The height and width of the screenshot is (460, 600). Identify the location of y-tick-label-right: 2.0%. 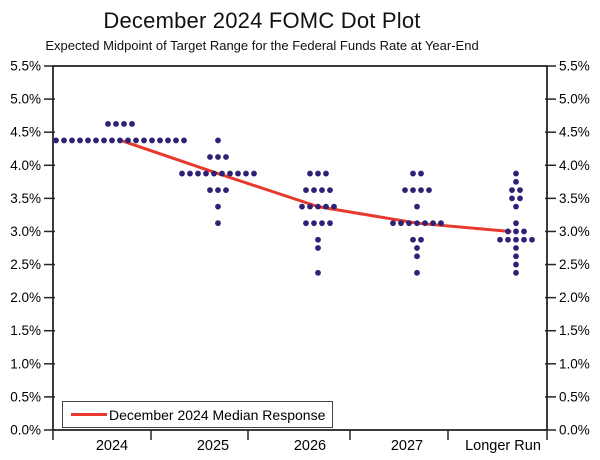
(574, 297).